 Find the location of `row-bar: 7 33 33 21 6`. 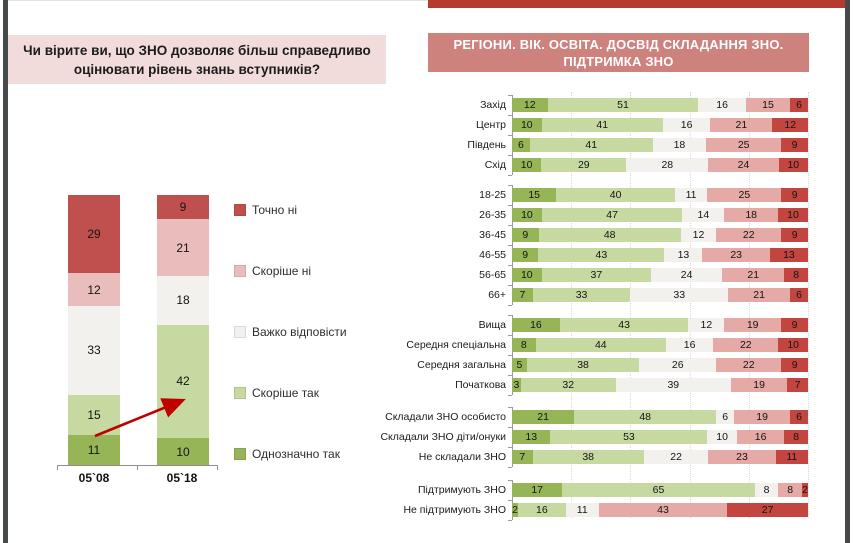

row-bar: 7 33 33 21 6 is located at coordinates (660, 295).